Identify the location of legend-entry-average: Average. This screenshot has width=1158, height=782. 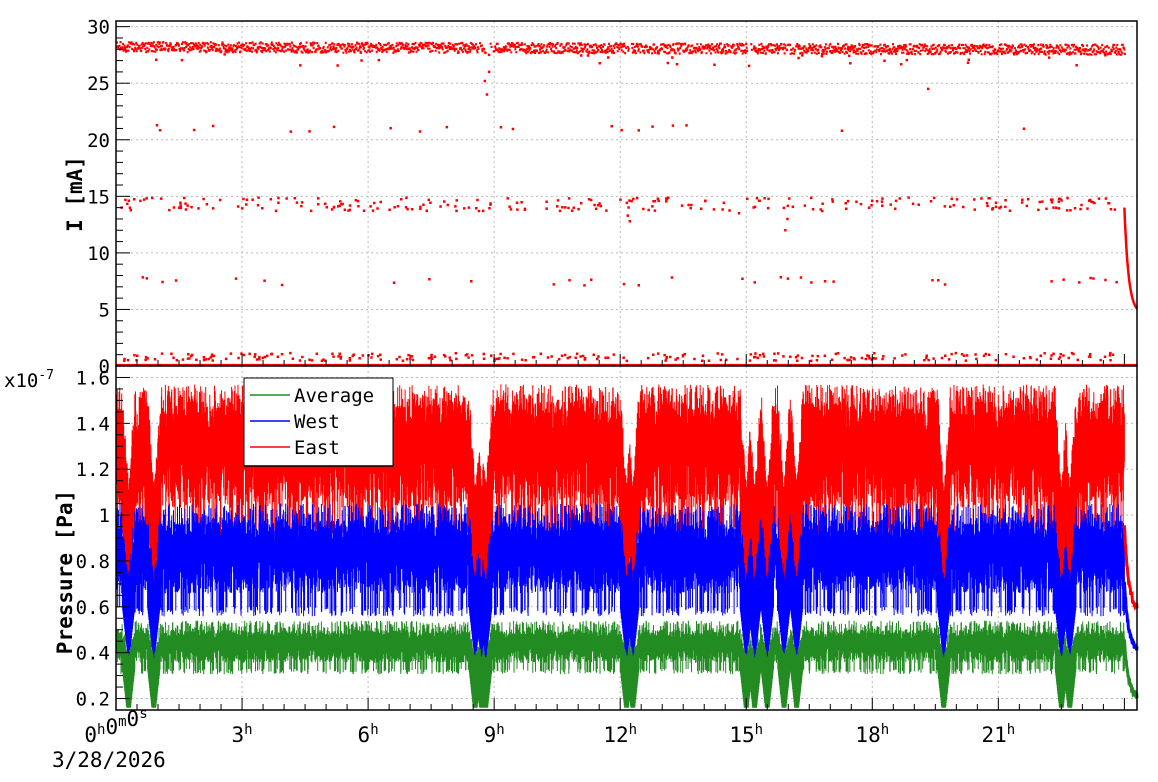
(312, 396).